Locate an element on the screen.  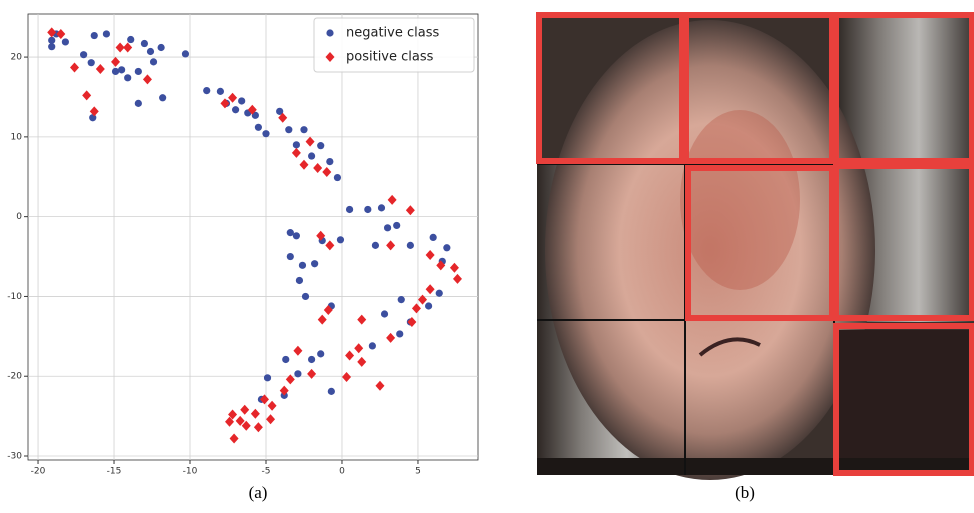
x-tick-label: -20 is located at coordinates (38, 472).